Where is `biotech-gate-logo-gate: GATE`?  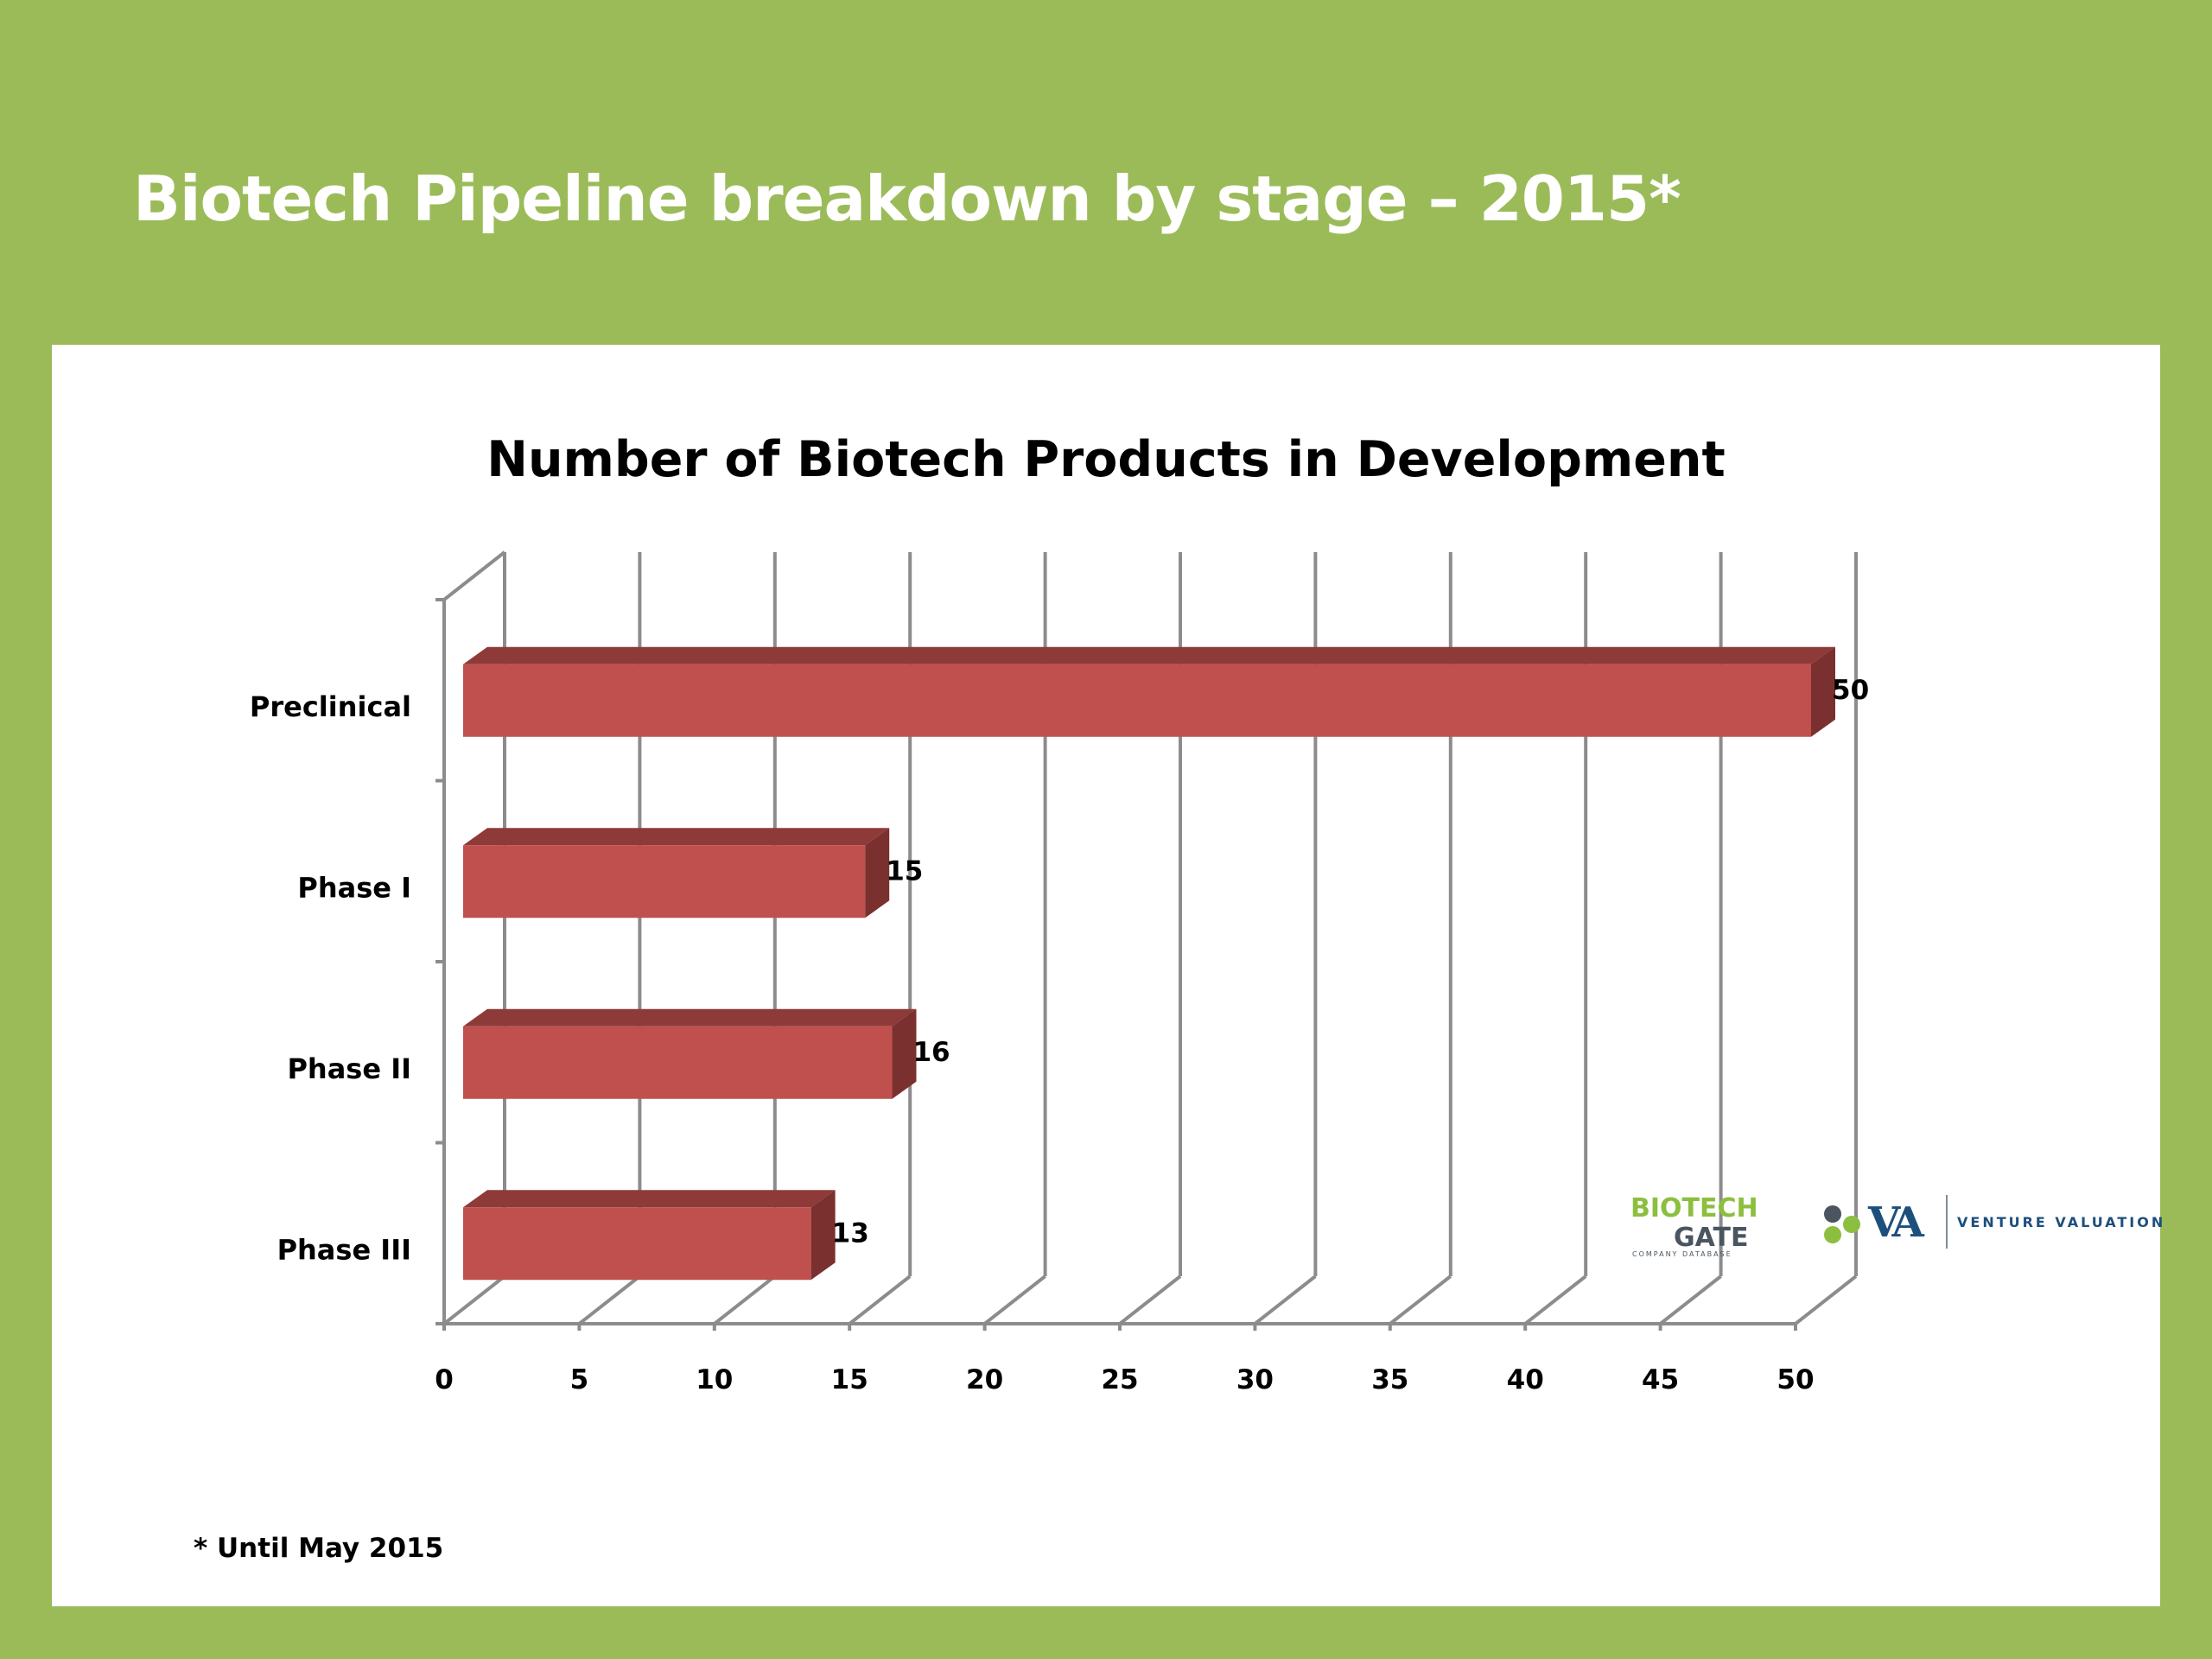
biotech-gate-logo-gate: GATE is located at coordinates (1711, 1238).